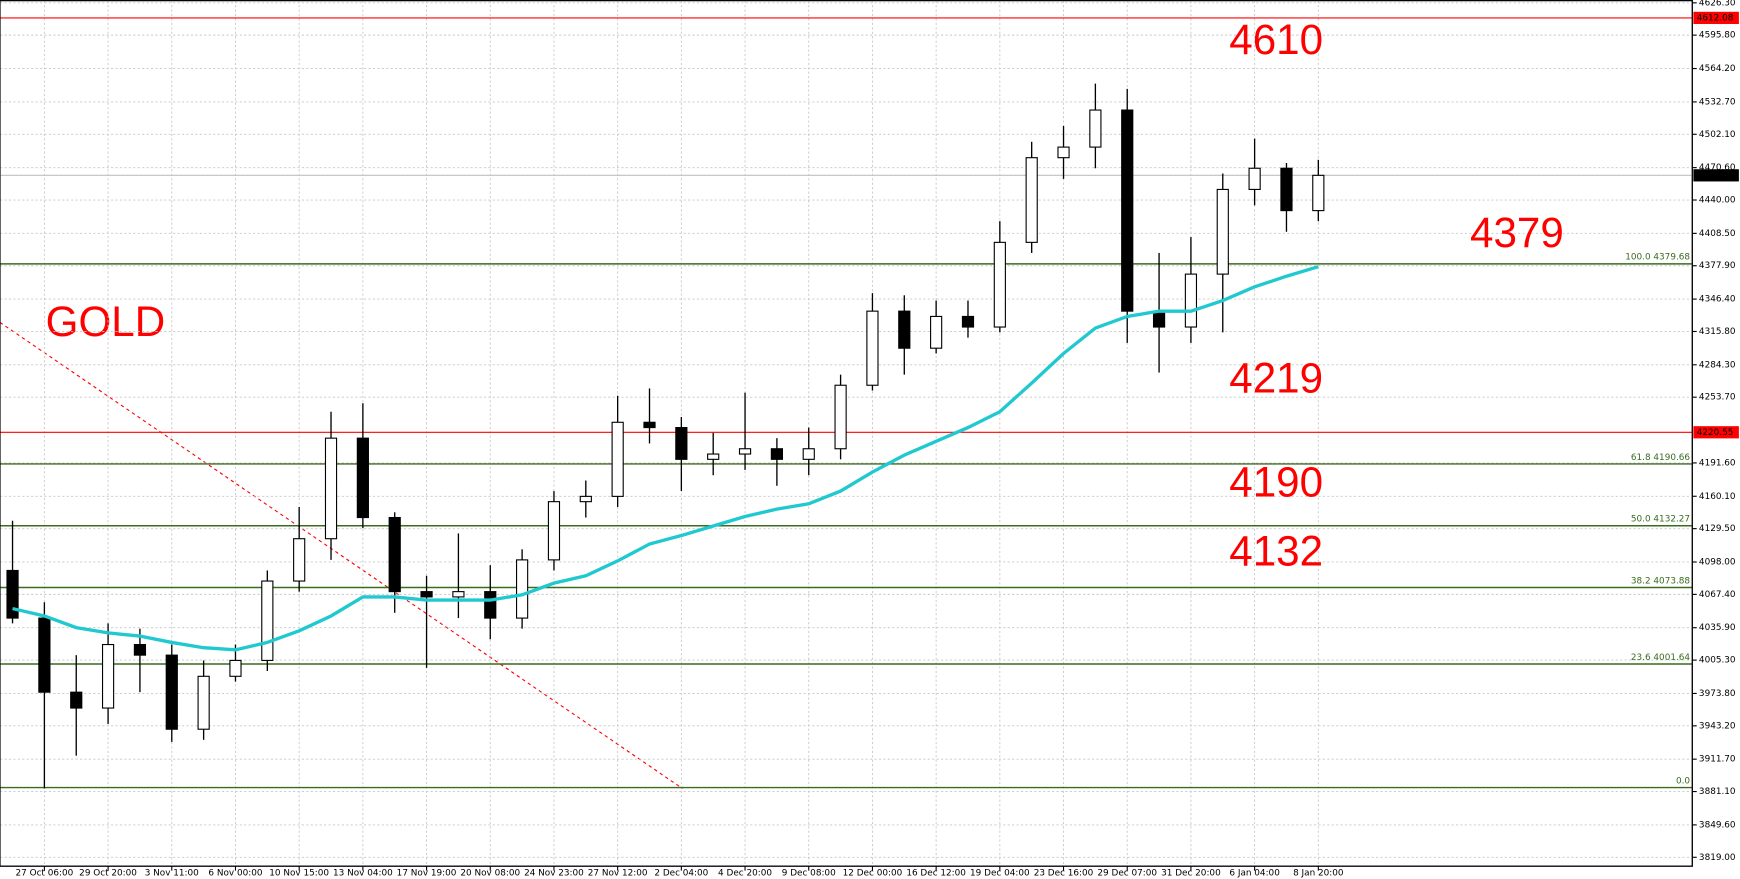 The width and height of the screenshot is (1740, 879). I want to click on x-tick-label: 23 Dec 16:00, so click(1064, 873).